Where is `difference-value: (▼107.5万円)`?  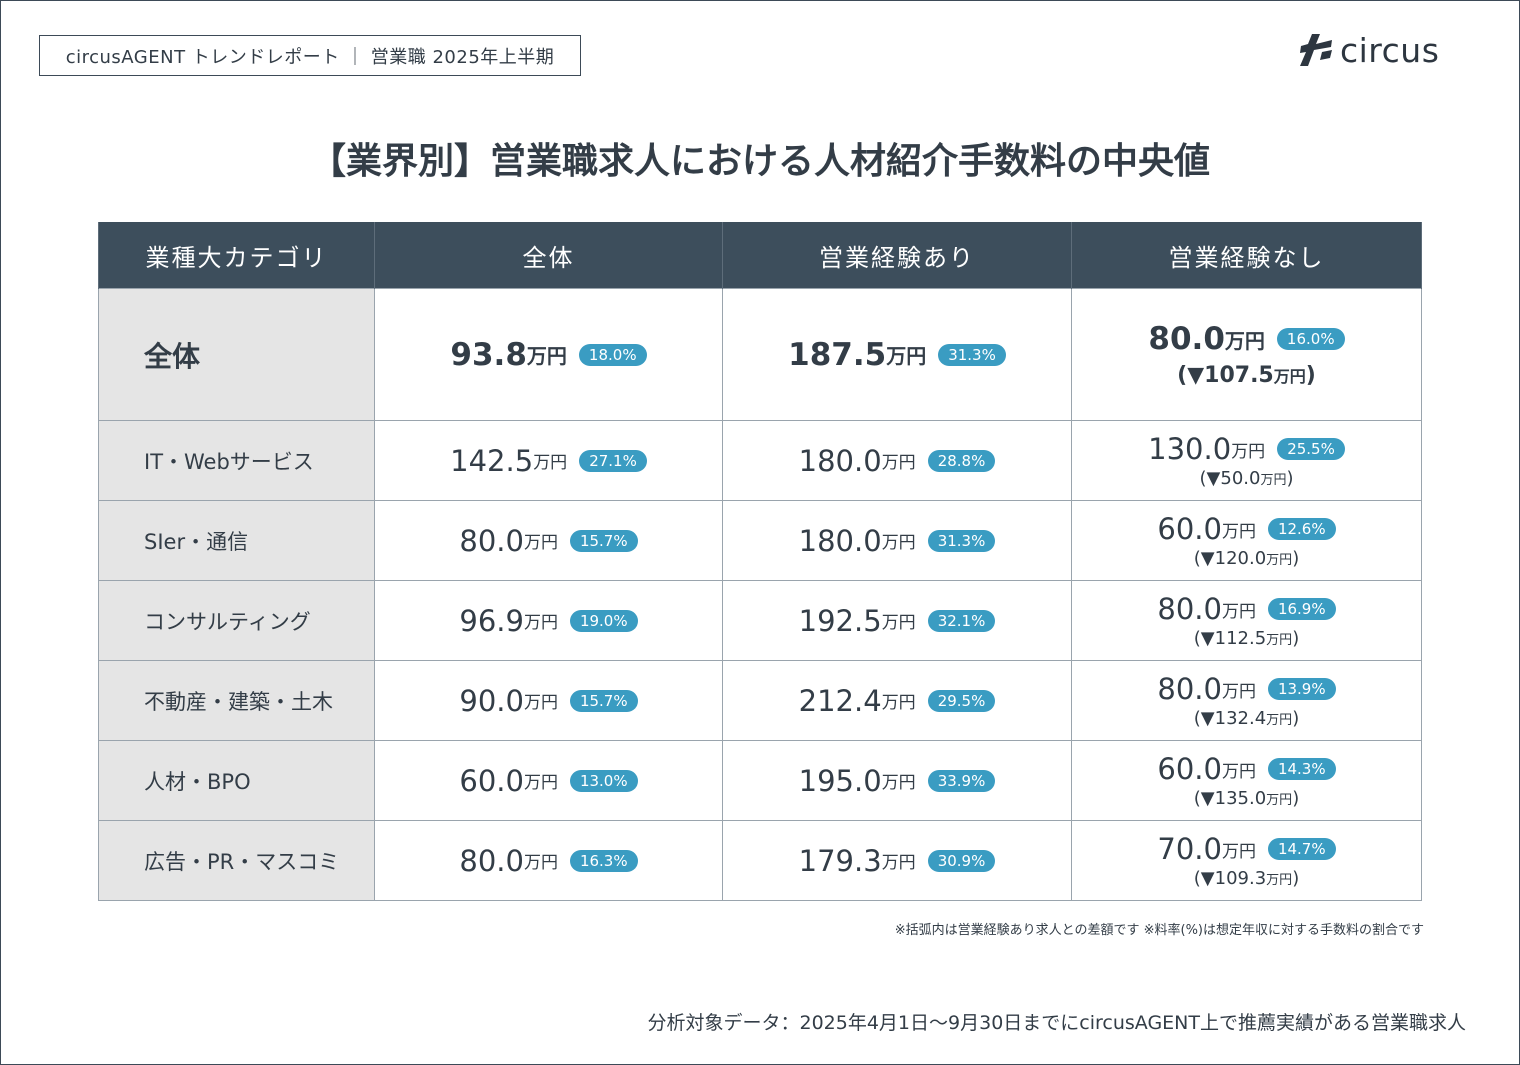 difference-value: (▼107.5万円) is located at coordinates (1246, 375).